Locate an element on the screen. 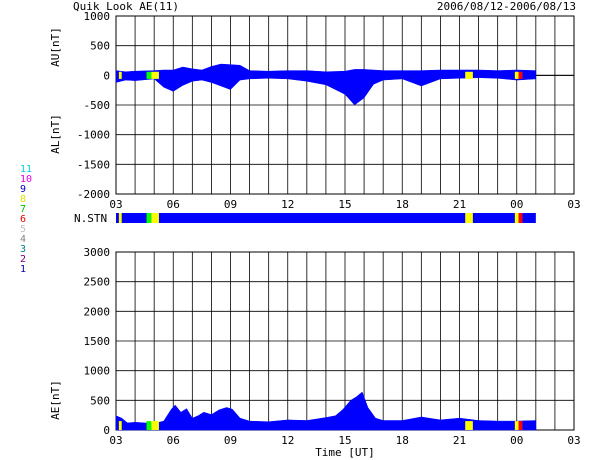 This screenshot has height=460, width=590. legend-item: 4 is located at coordinates (23, 239).